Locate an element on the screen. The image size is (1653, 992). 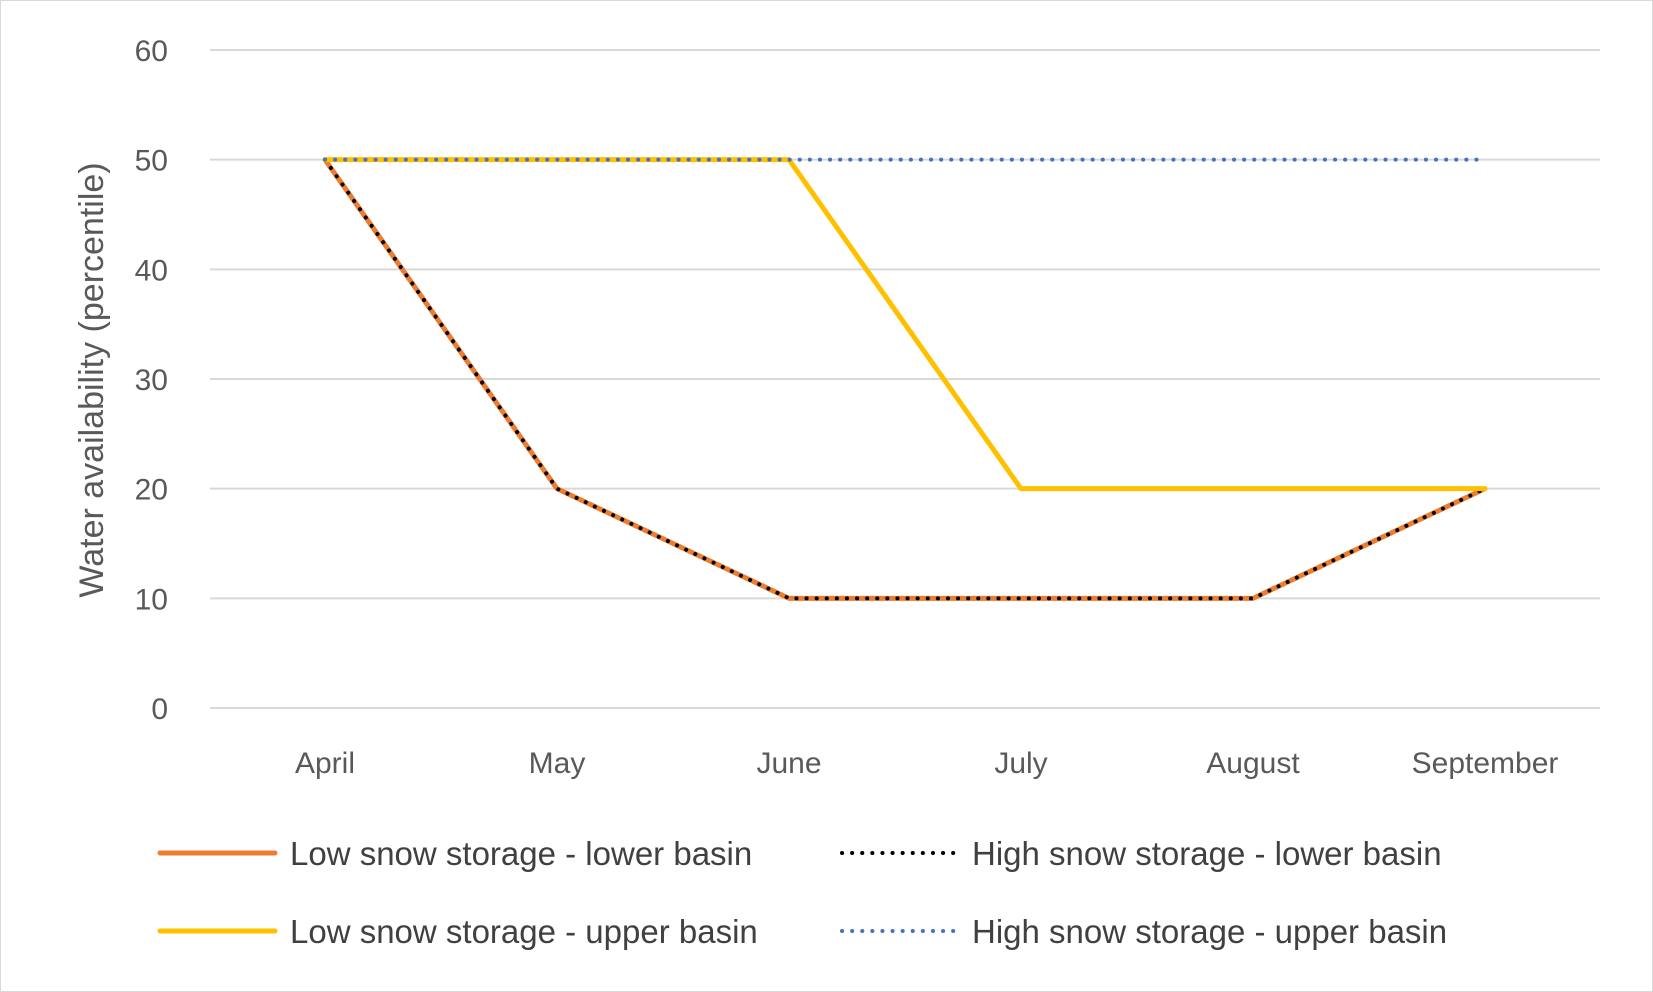
y-tick-labels: 0 10 20 30 40 50 60 is located at coordinates (151, 380).